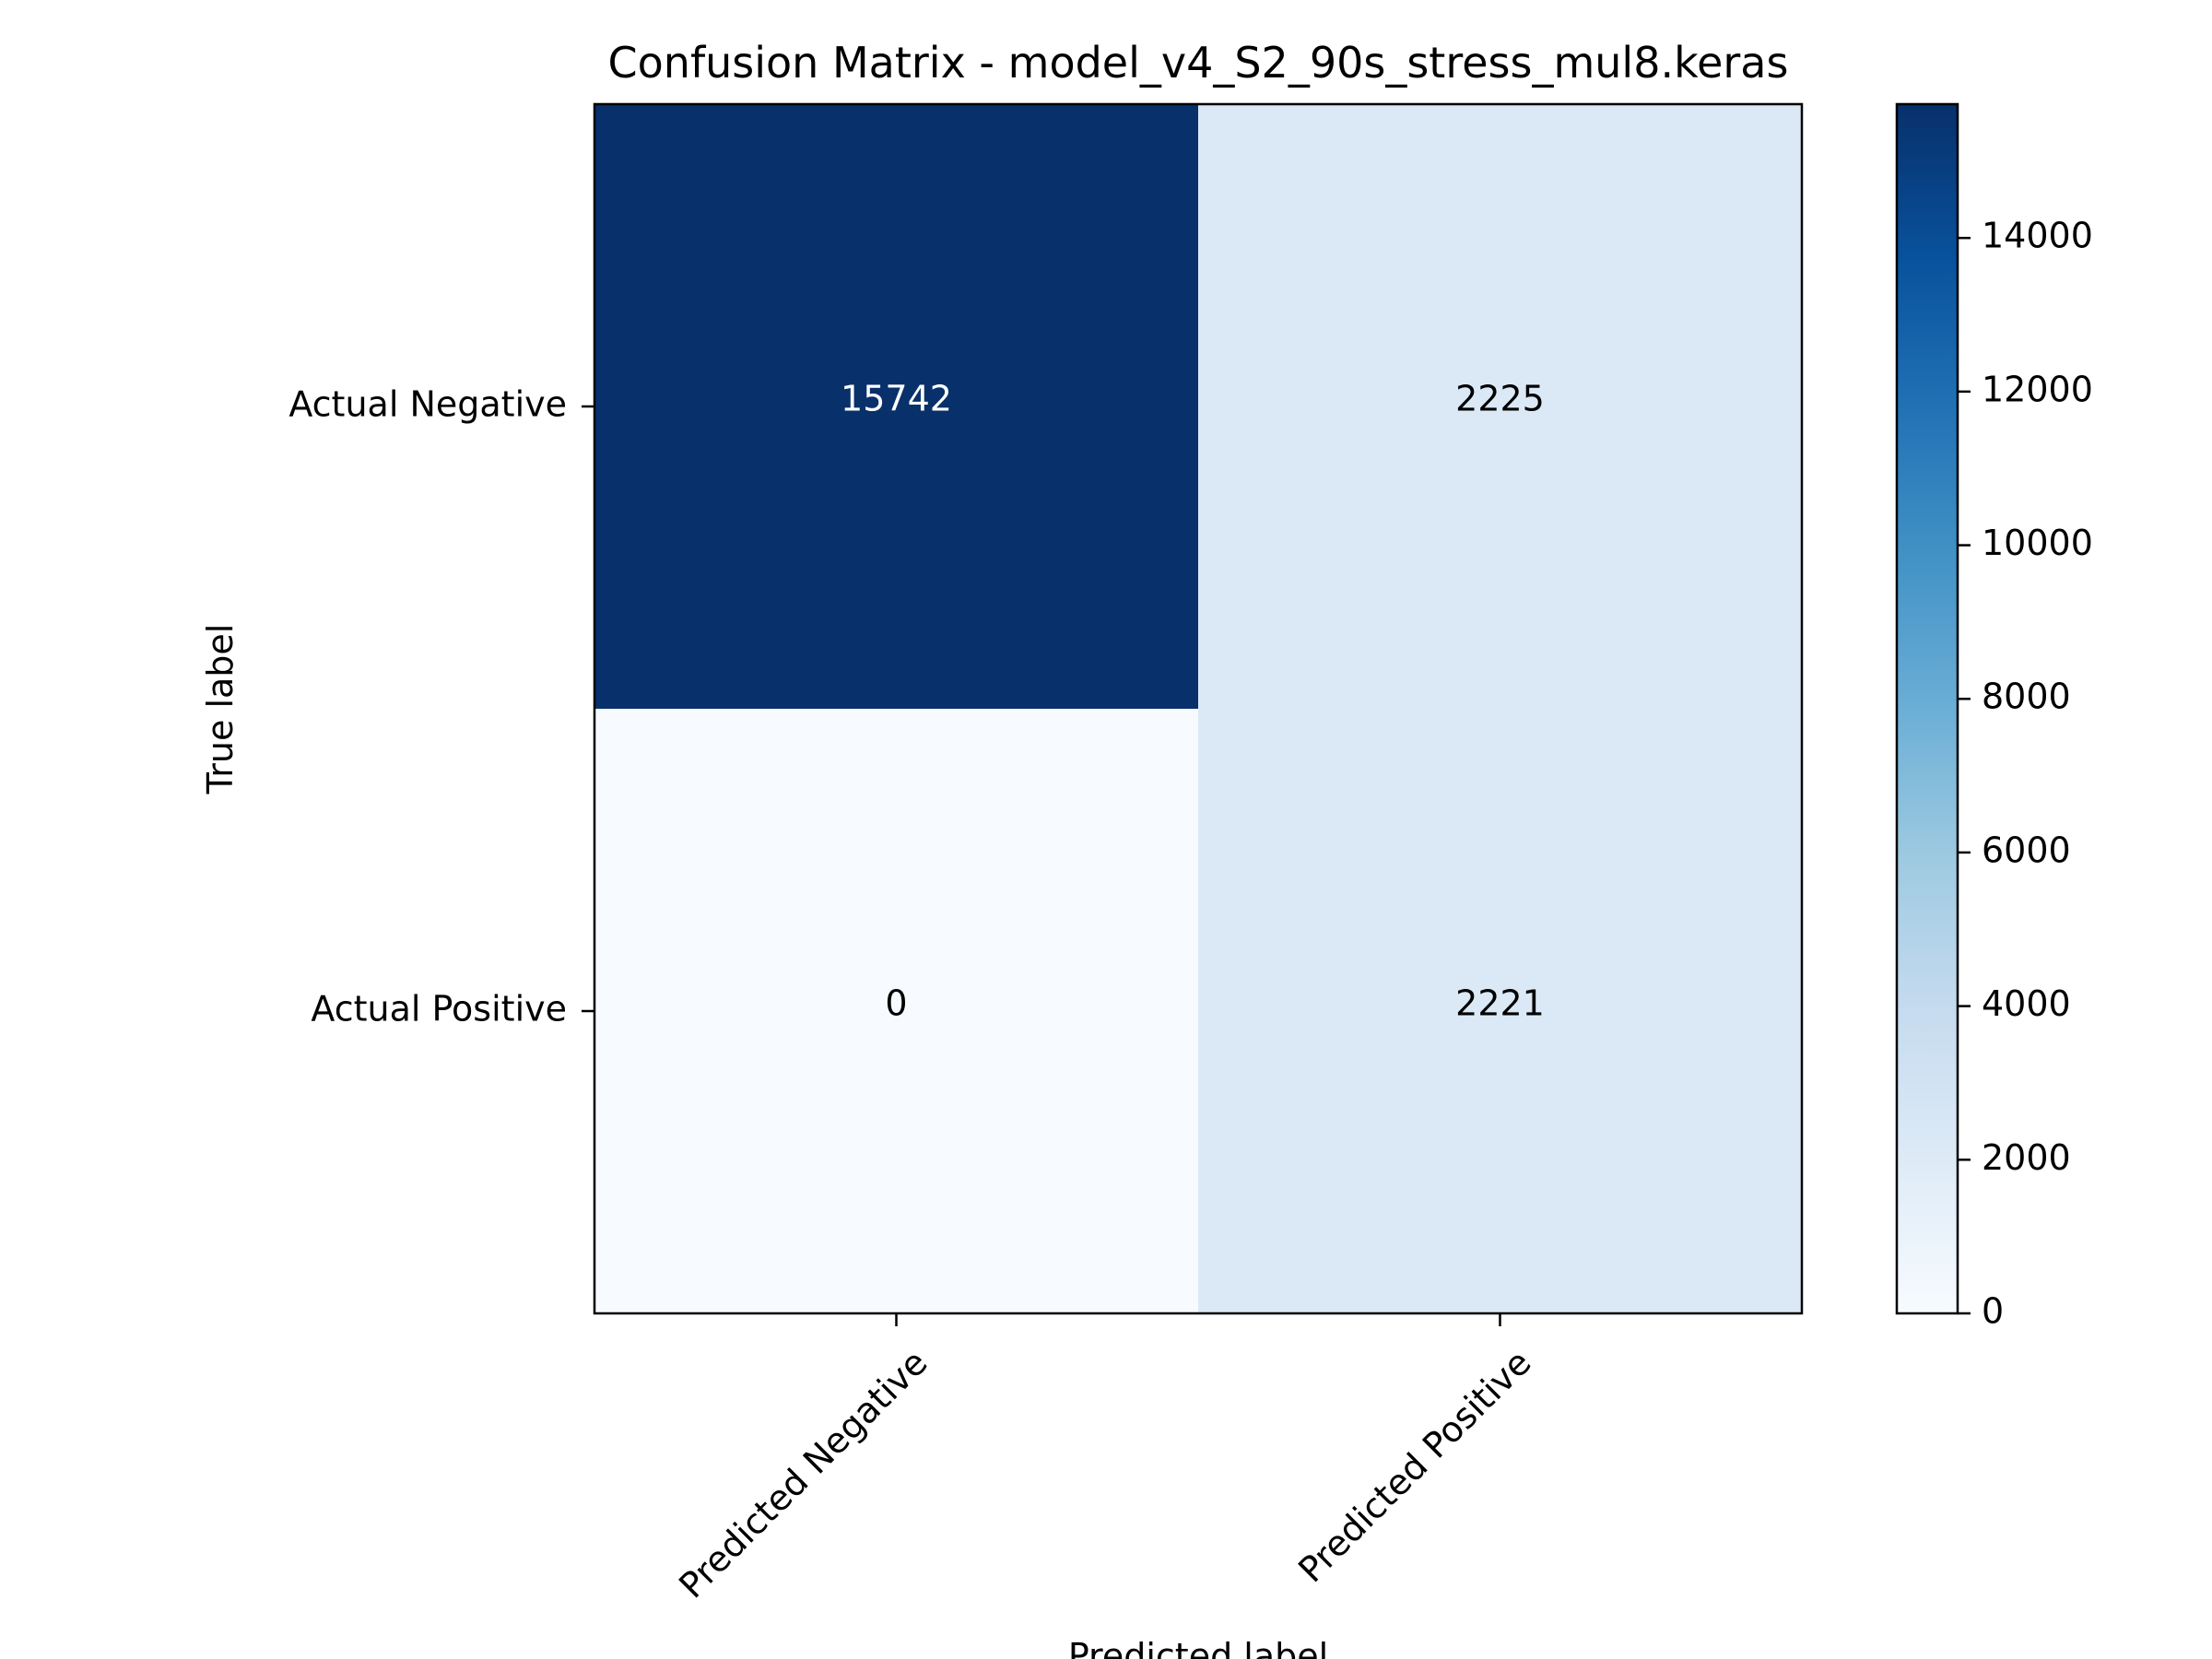 Image resolution: width=2212 pixels, height=1659 pixels. What do you see at coordinates (2026, 1157) in the screenshot?
I see `colorbar-tick-label-1: 2000` at bounding box center [2026, 1157].